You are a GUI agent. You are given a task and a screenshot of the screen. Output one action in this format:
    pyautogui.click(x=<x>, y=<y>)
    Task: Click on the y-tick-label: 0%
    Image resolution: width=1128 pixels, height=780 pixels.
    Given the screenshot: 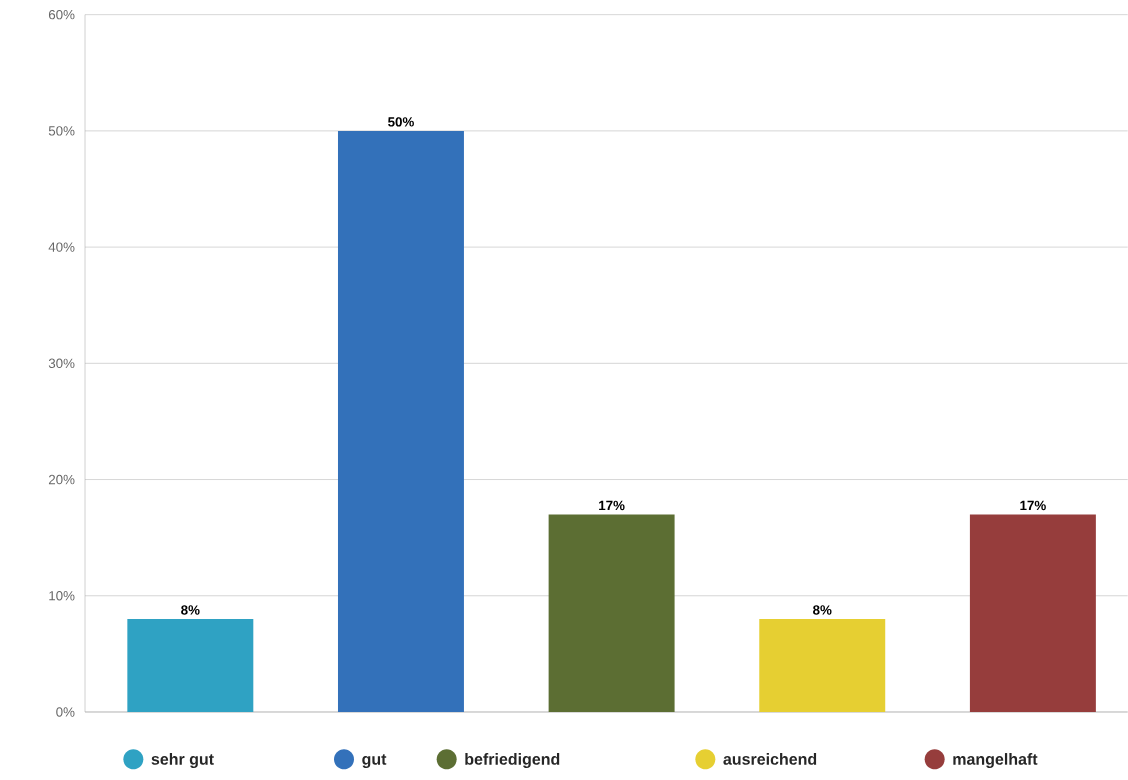 What is the action you would take?
    pyautogui.click(x=65, y=712)
    